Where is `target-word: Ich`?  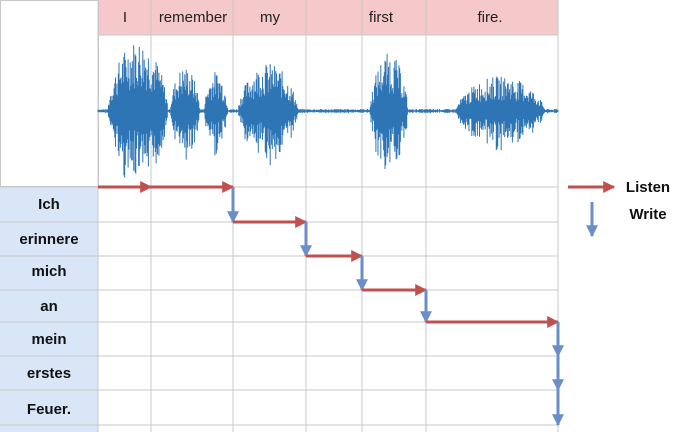 target-word: Ich is located at coordinates (49, 204).